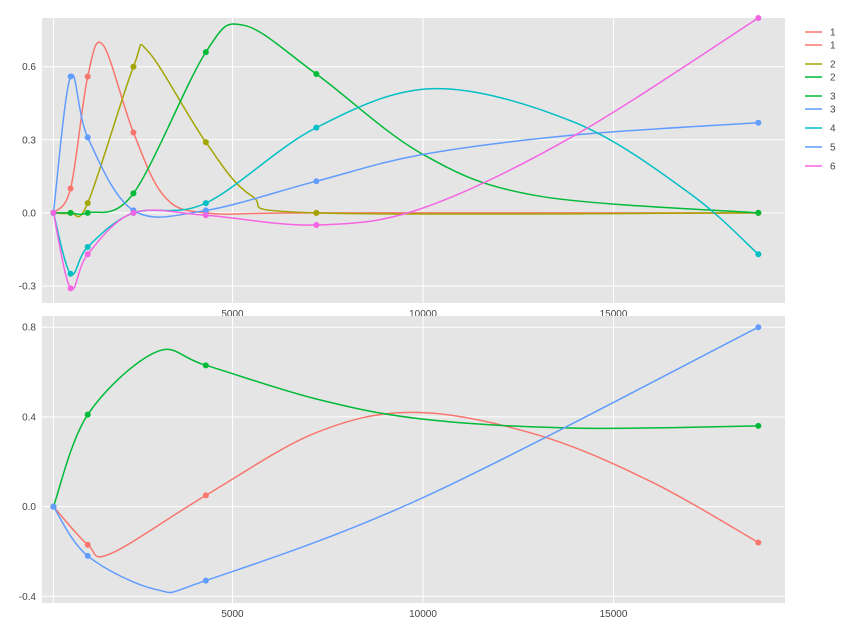 Image resolution: width=847 pixels, height=628 pixels. Describe the element at coordinates (29, 417) in the screenshot. I see `y-tick-label: 0.4` at that location.